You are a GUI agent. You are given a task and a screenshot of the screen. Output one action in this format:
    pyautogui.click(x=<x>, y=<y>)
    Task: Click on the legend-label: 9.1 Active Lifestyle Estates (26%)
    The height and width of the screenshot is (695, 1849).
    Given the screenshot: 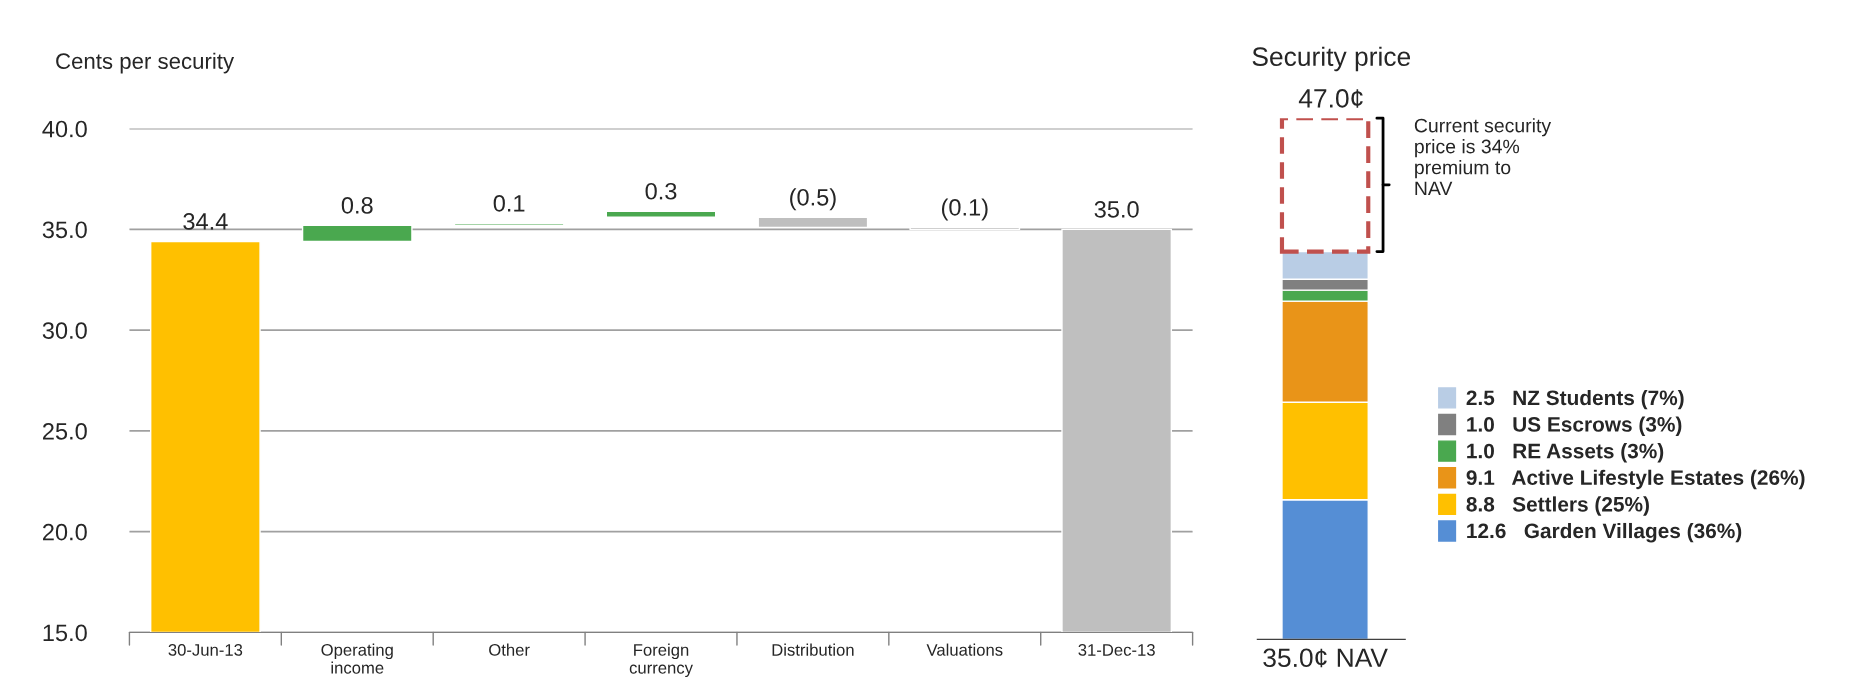 What is the action you would take?
    pyautogui.click(x=1635, y=479)
    